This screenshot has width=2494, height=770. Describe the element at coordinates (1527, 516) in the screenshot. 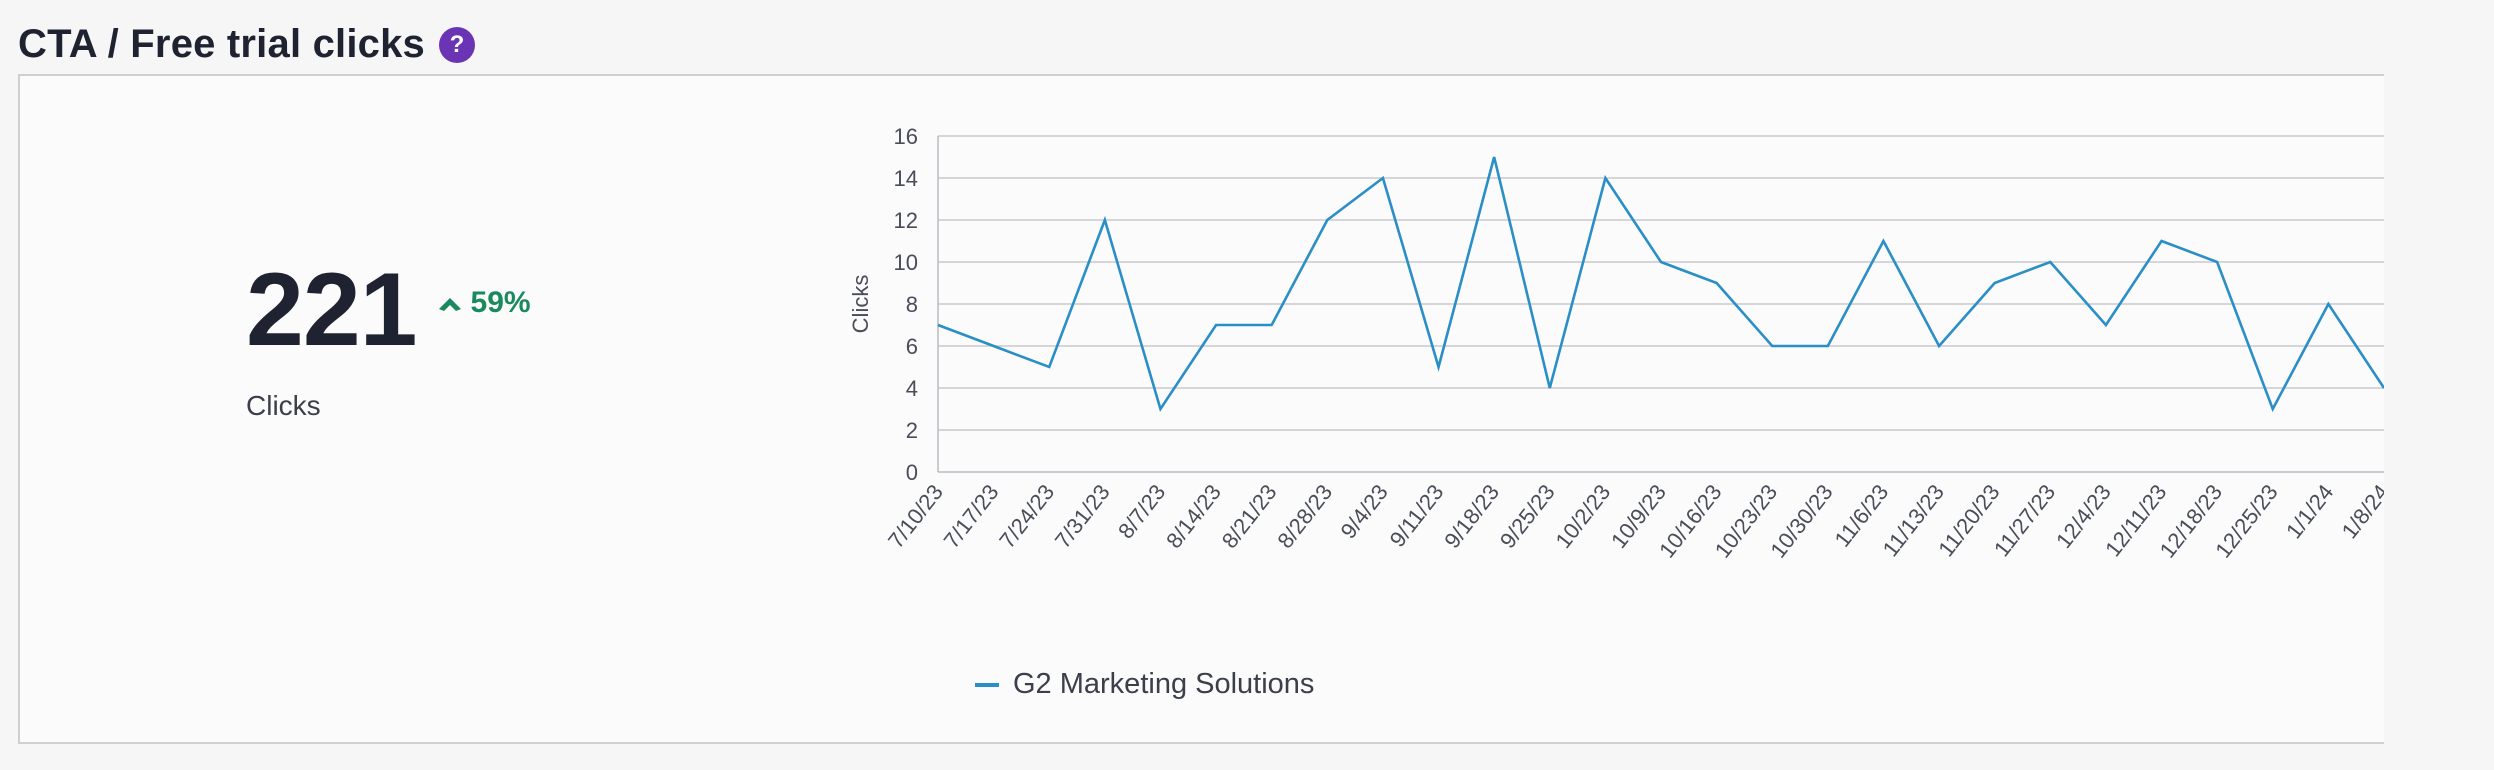

I see `x-tick-label: 9/25/23` at that location.